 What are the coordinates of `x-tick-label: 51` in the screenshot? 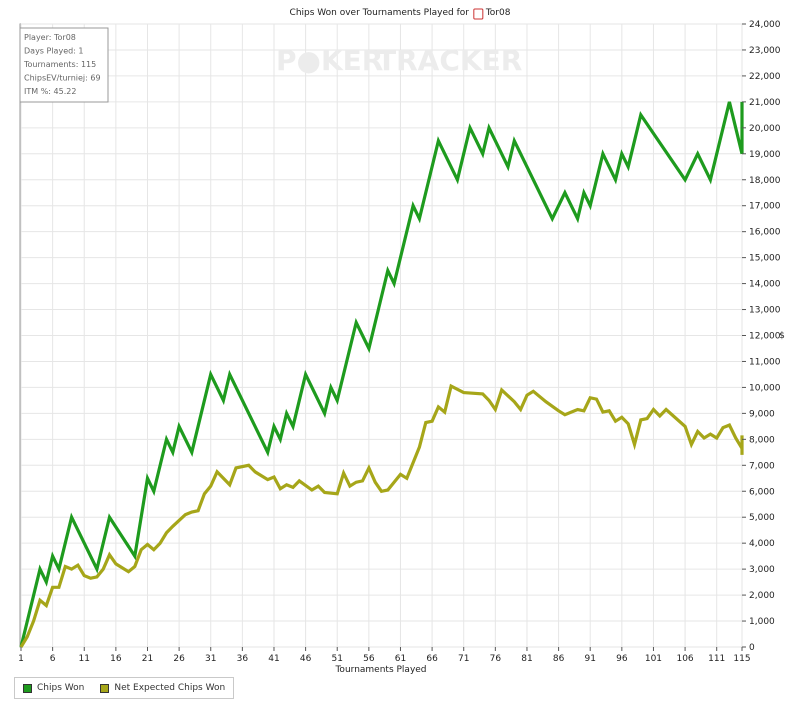 It's located at (337, 659).